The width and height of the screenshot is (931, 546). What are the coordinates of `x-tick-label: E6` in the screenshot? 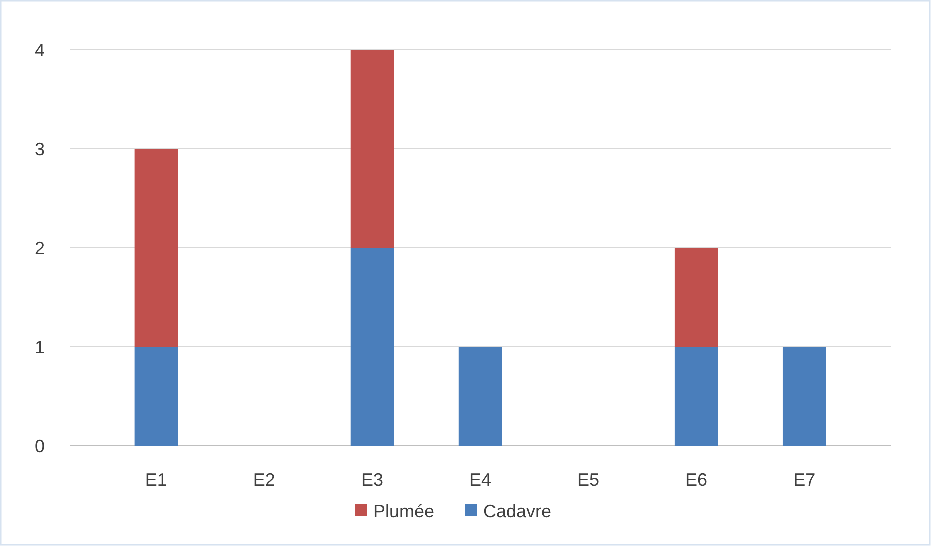 It's located at (697, 480).